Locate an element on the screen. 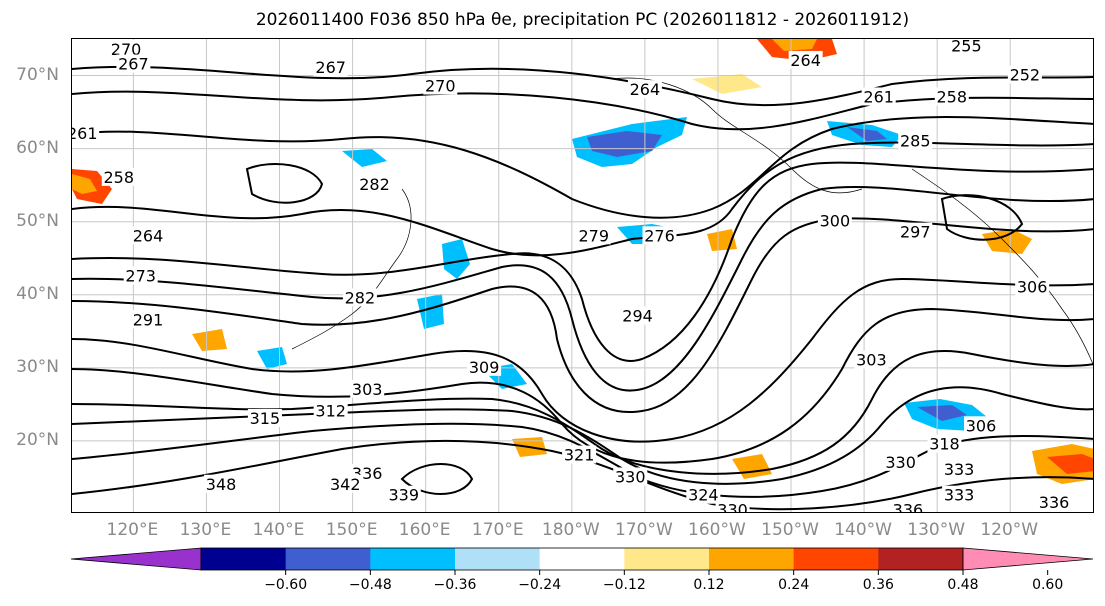 Image resolution: width=1105 pixels, height=606 pixels. contour-label: 285 is located at coordinates (915, 140).